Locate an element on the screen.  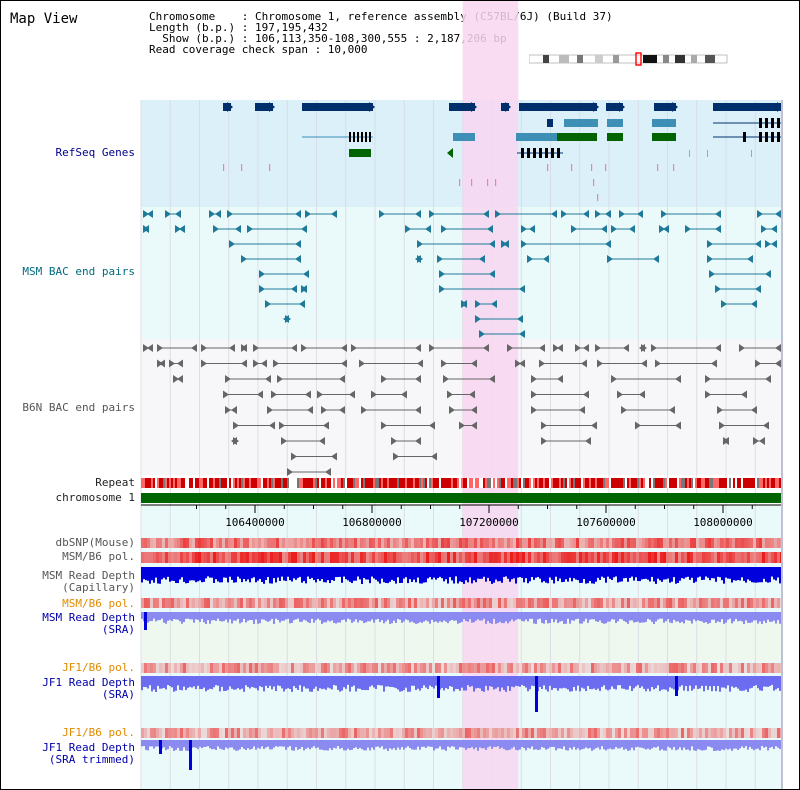
gene-block is located at coordinates (614, 107).